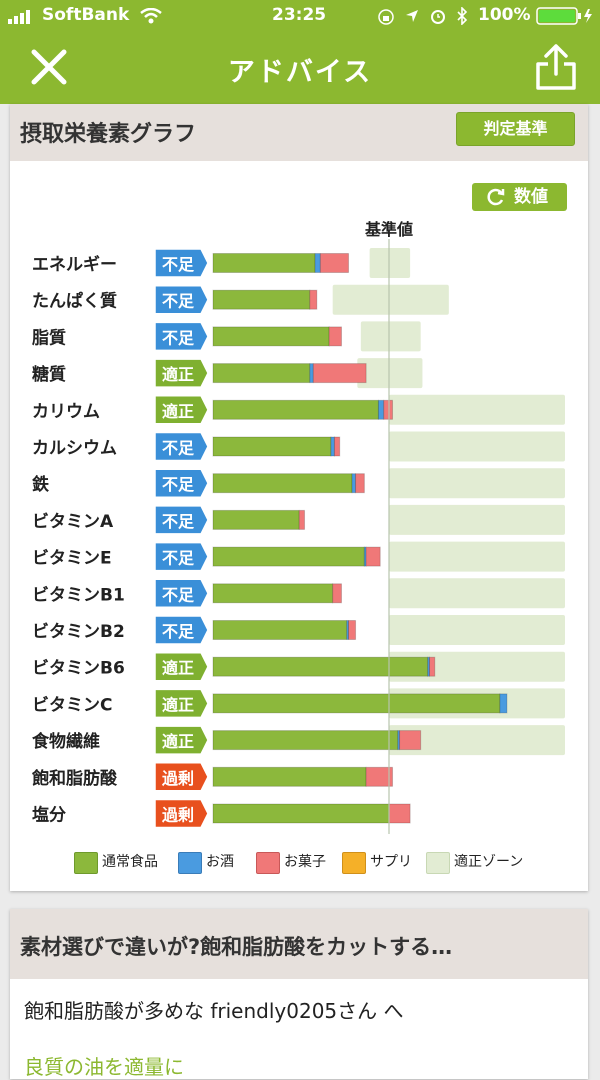  Describe the element at coordinates (496, 197) in the screenshot. I see `refresh-icon` at that location.